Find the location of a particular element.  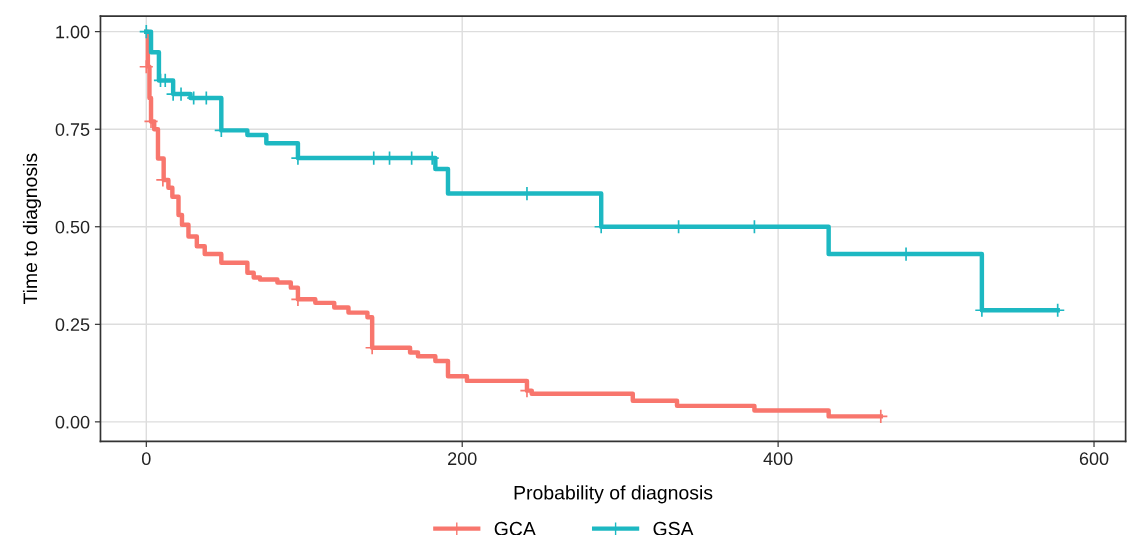

x-tick-label: 0 is located at coordinates (146, 459).